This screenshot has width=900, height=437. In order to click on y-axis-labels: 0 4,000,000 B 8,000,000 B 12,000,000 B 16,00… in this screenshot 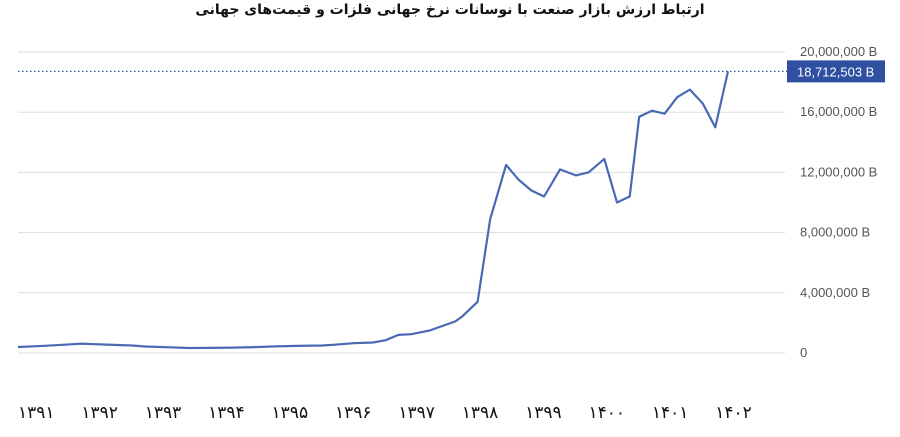, I will do `click(838, 202)`.